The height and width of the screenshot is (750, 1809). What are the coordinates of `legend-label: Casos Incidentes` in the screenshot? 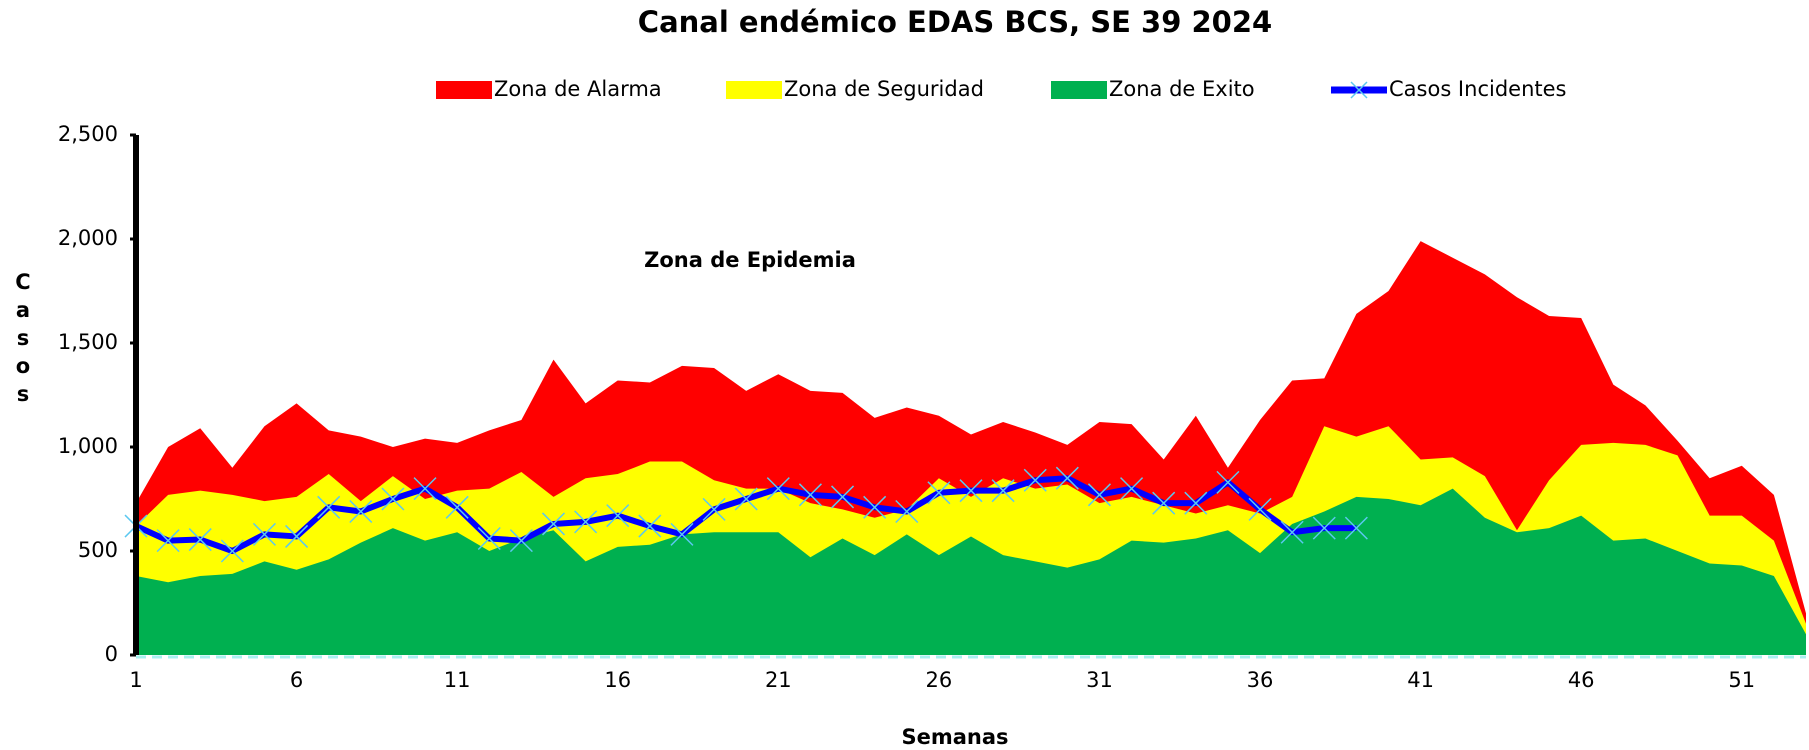 It's located at (1477, 89).